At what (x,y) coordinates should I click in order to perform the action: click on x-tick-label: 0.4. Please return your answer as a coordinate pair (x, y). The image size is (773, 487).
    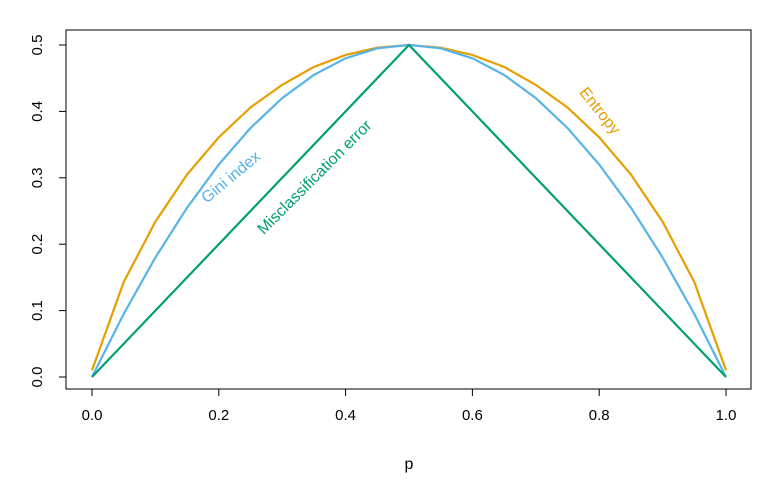
    Looking at the image, I should click on (345, 415).